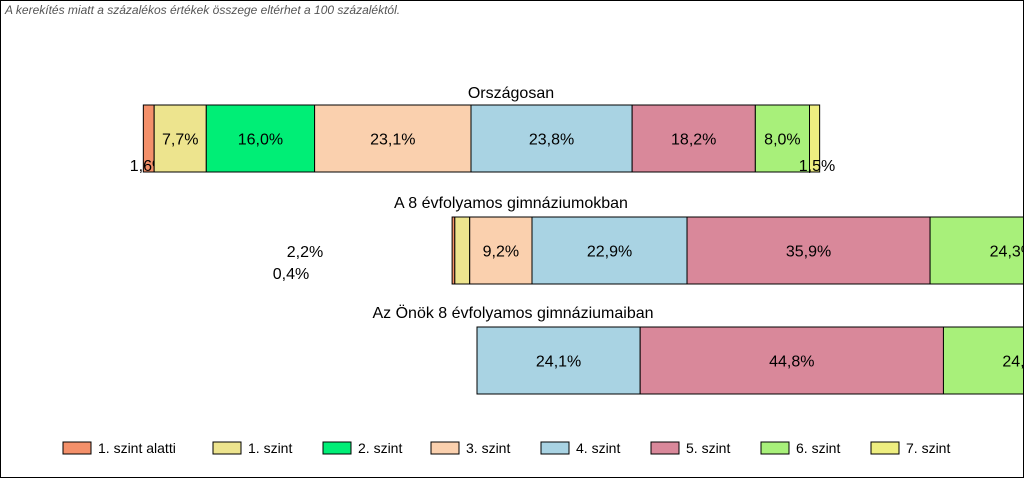 This screenshot has width=1024, height=478. What do you see at coordinates (137, 448) in the screenshot?
I see `legend-label: 1. szint alatti` at bounding box center [137, 448].